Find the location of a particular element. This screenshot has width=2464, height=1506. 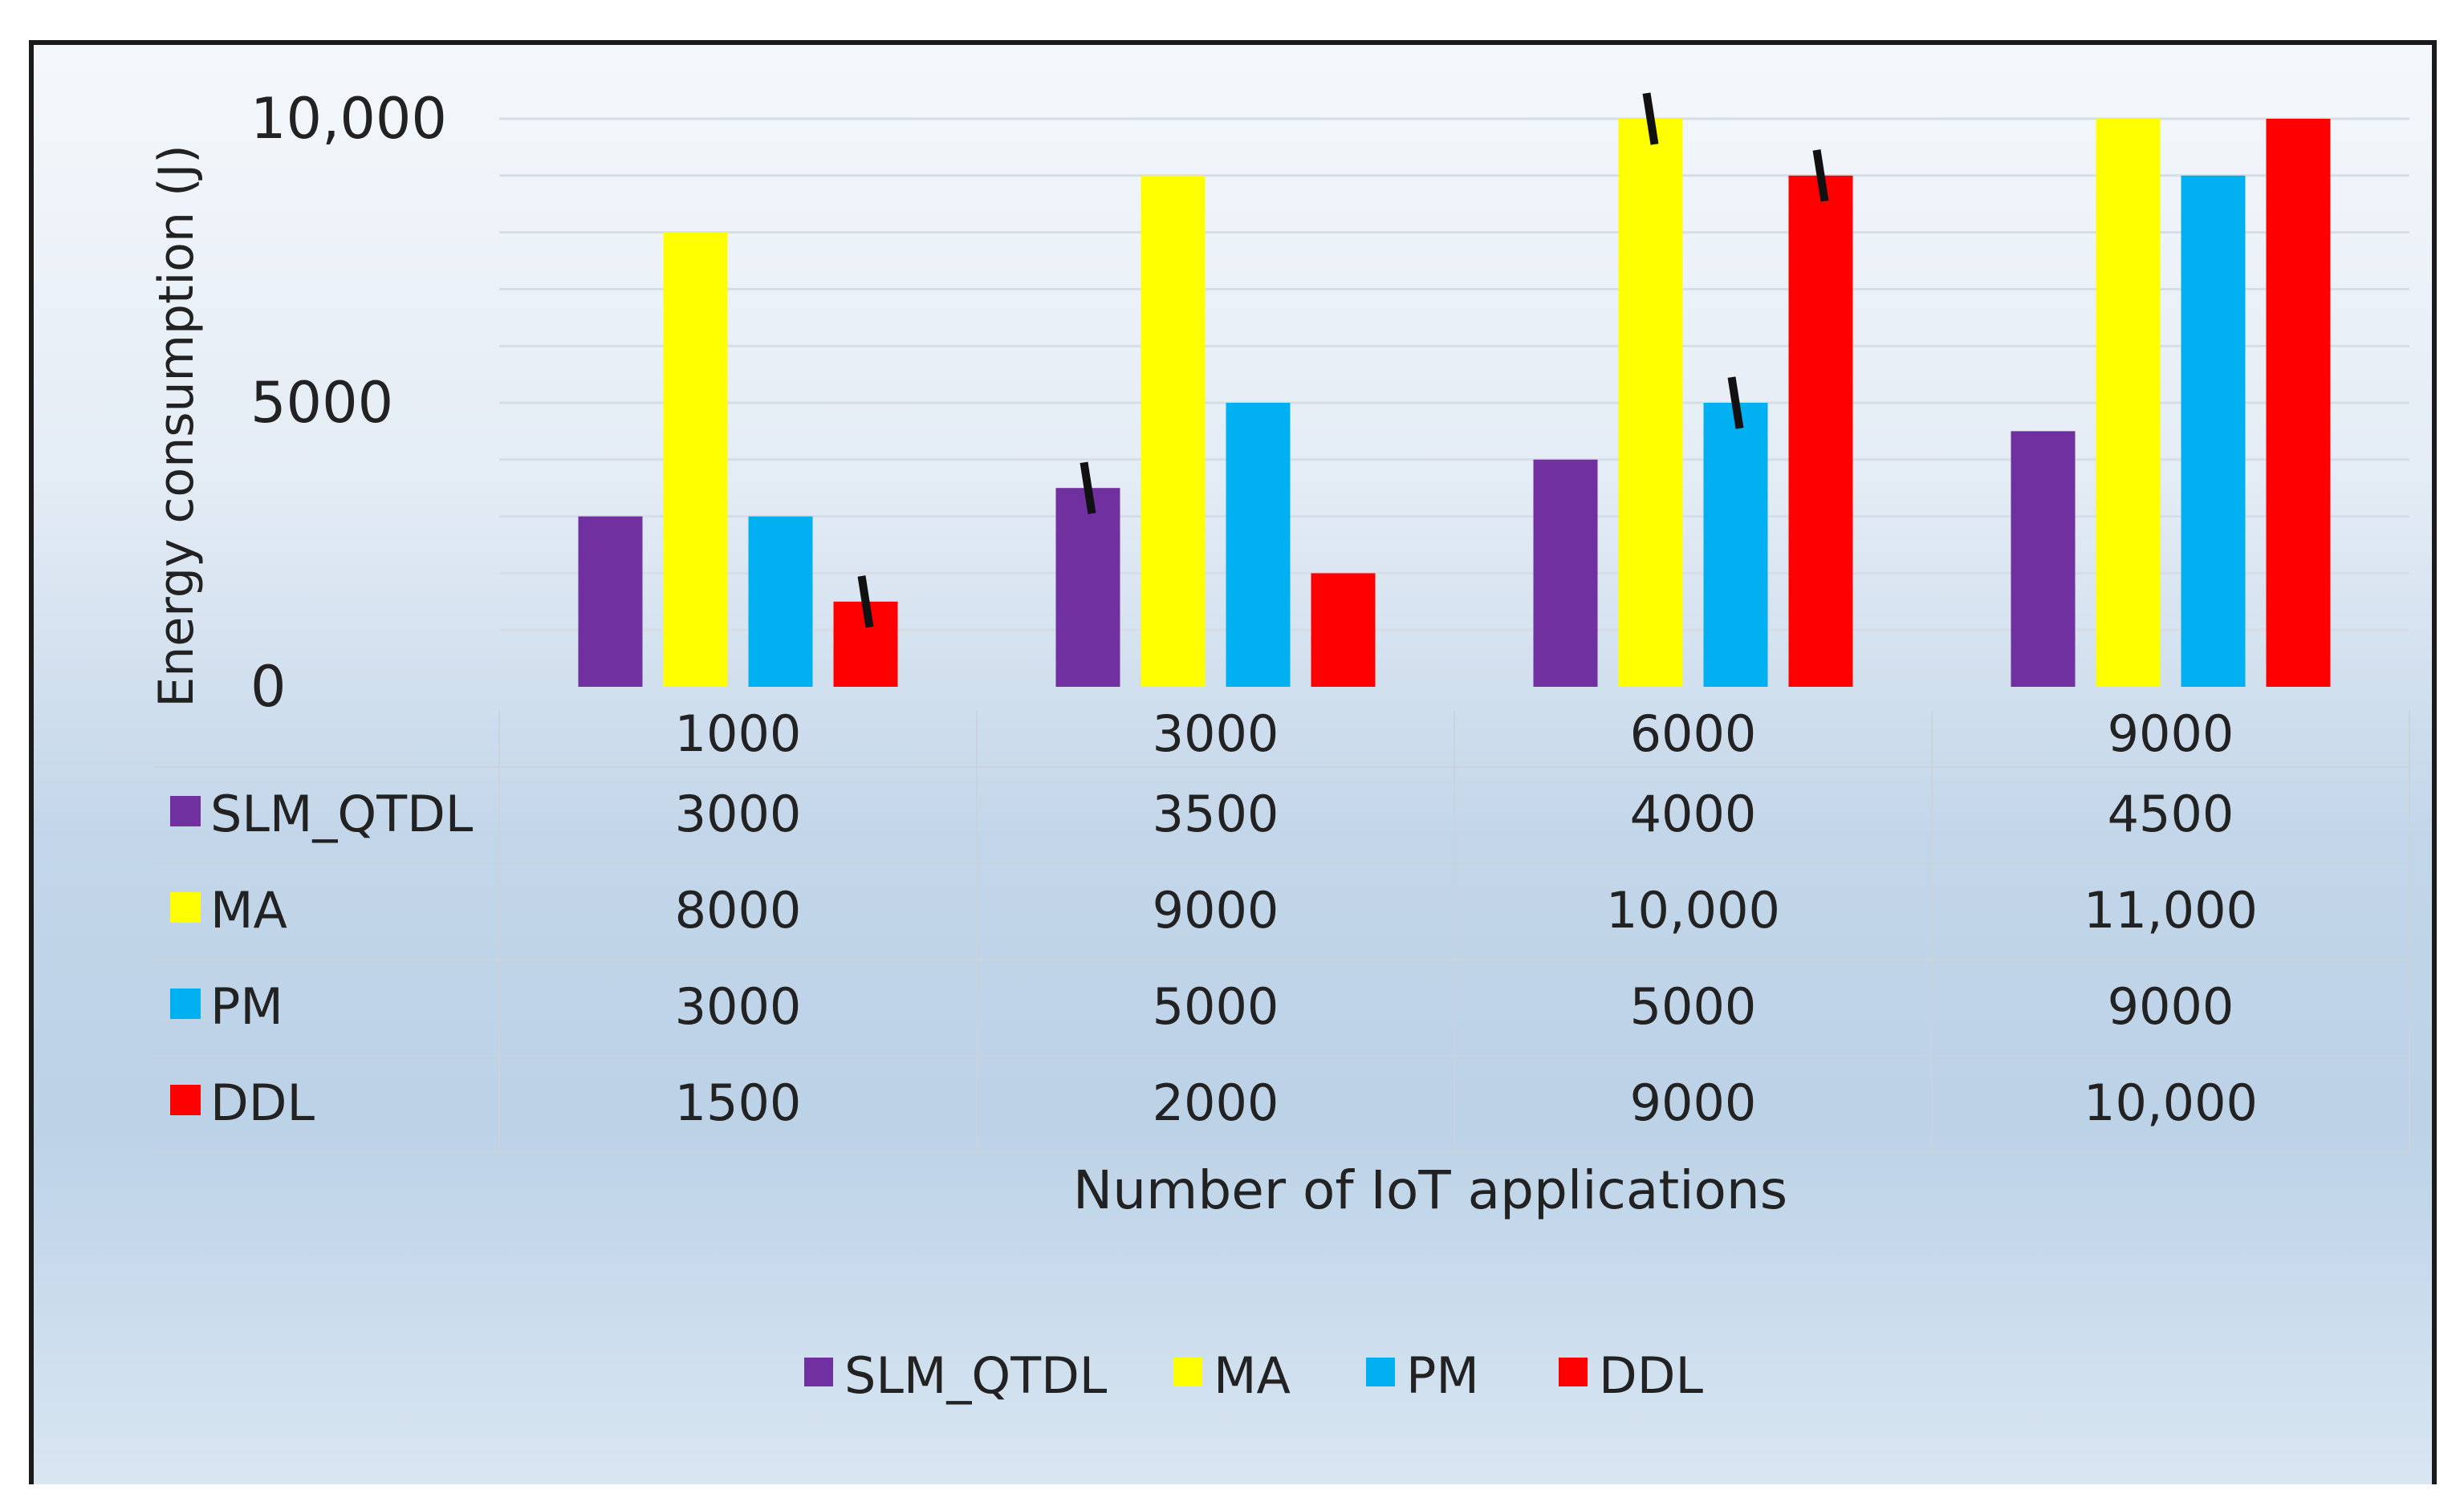

legend-label: PM is located at coordinates (1442, 1375).